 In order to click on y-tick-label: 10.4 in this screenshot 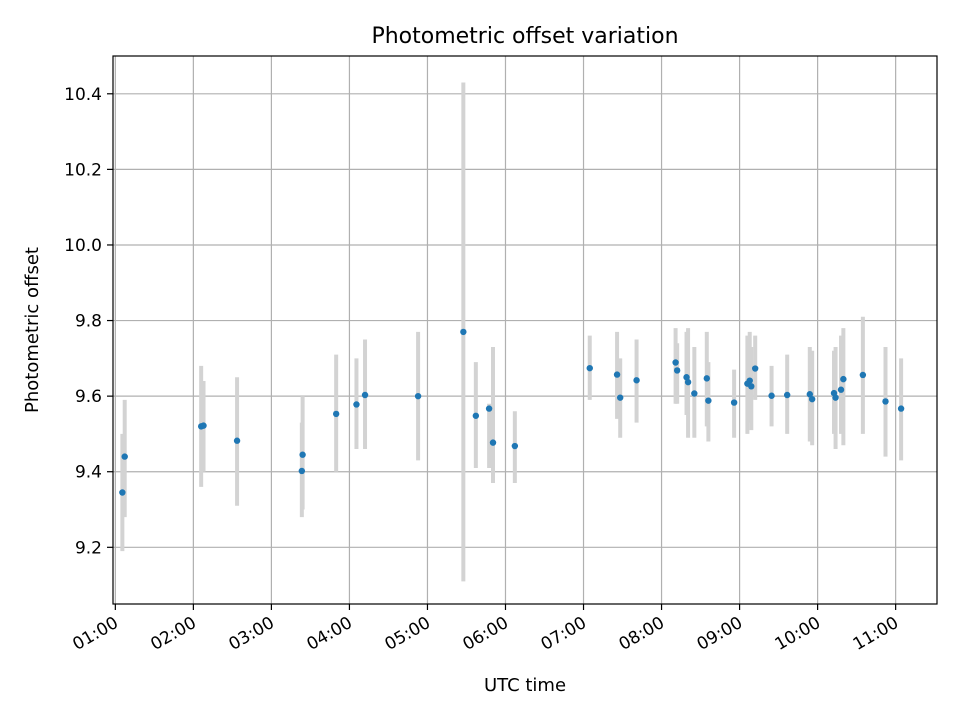, I will do `click(83, 95)`.